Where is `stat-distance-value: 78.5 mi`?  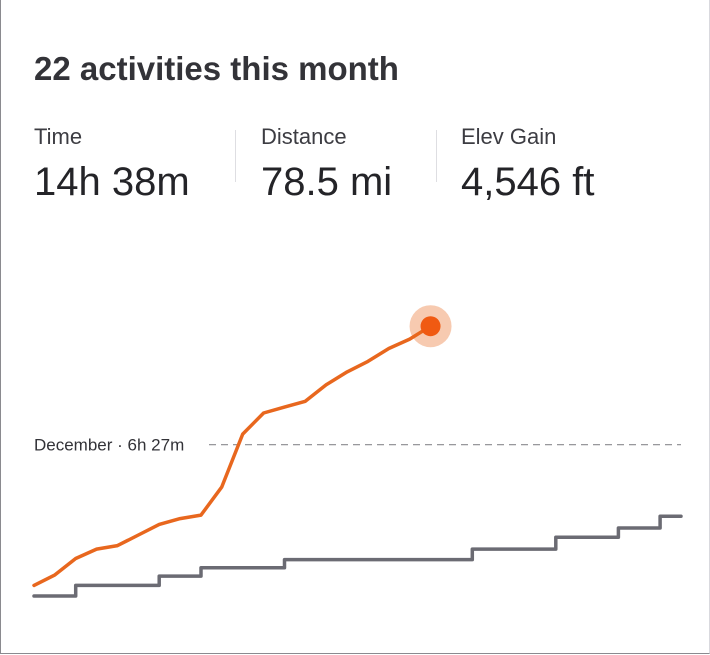 stat-distance-value: 78.5 mi is located at coordinates (327, 182).